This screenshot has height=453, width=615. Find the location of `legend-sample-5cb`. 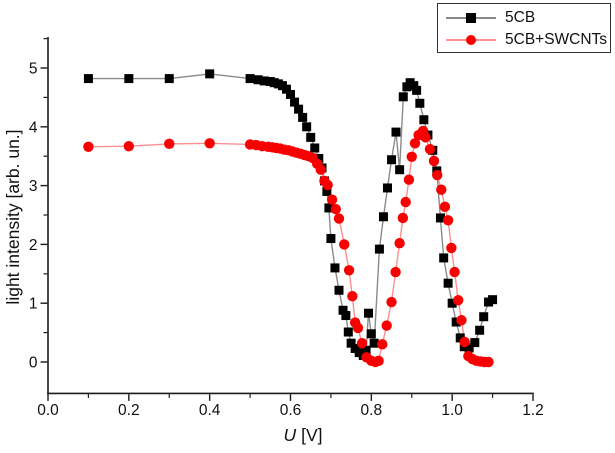

legend-sample-5cb is located at coordinates (471, 18).